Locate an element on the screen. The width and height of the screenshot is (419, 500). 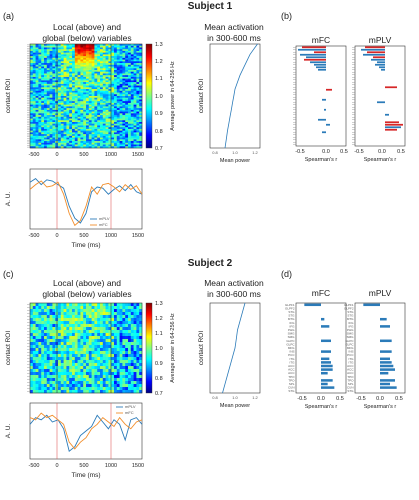
legend-a-mplv-label: mPLV is located at coordinates (104, 218).